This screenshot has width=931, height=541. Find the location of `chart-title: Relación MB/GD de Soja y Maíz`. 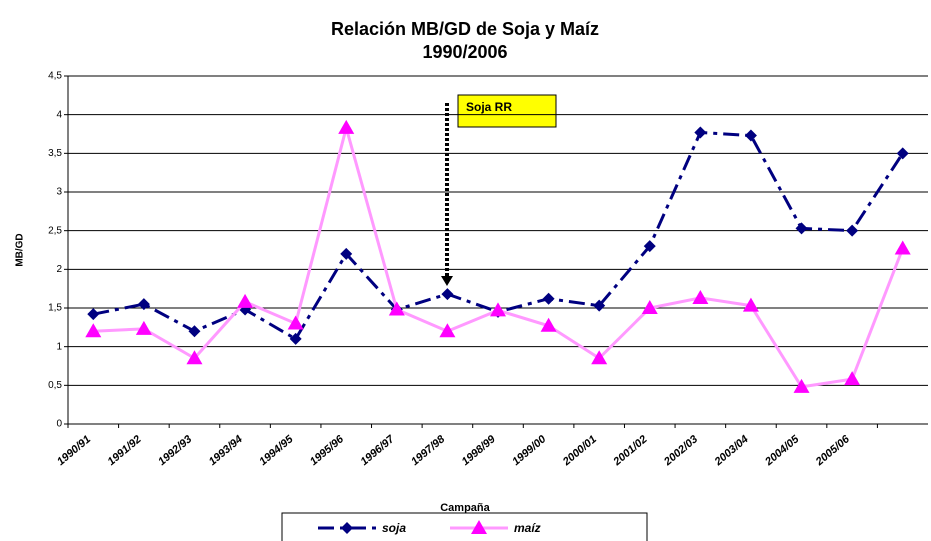

chart-title: Relación MB/GD de Soja y Maíz is located at coordinates (465, 29).